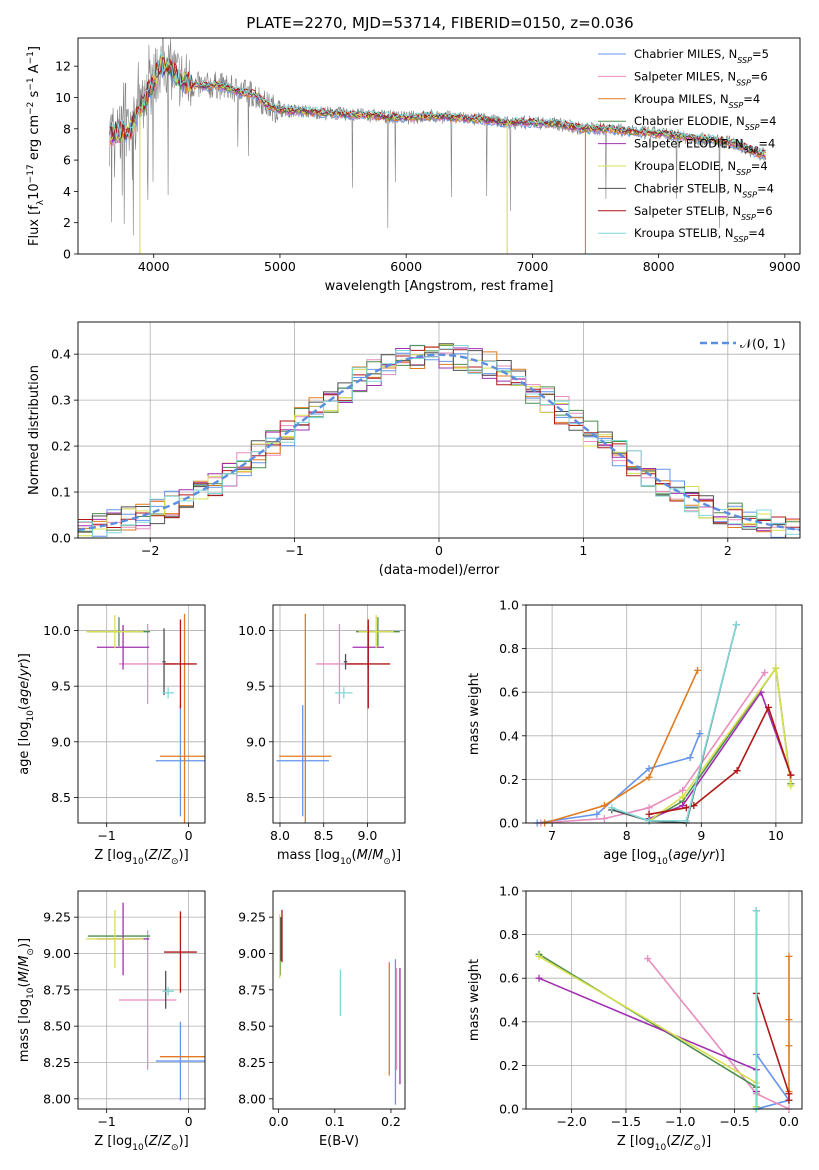 The height and width of the screenshot is (1170, 819). What do you see at coordinates (189, 835) in the screenshot?
I see `age-vs-z-xtick-label: 0` at bounding box center [189, 835].